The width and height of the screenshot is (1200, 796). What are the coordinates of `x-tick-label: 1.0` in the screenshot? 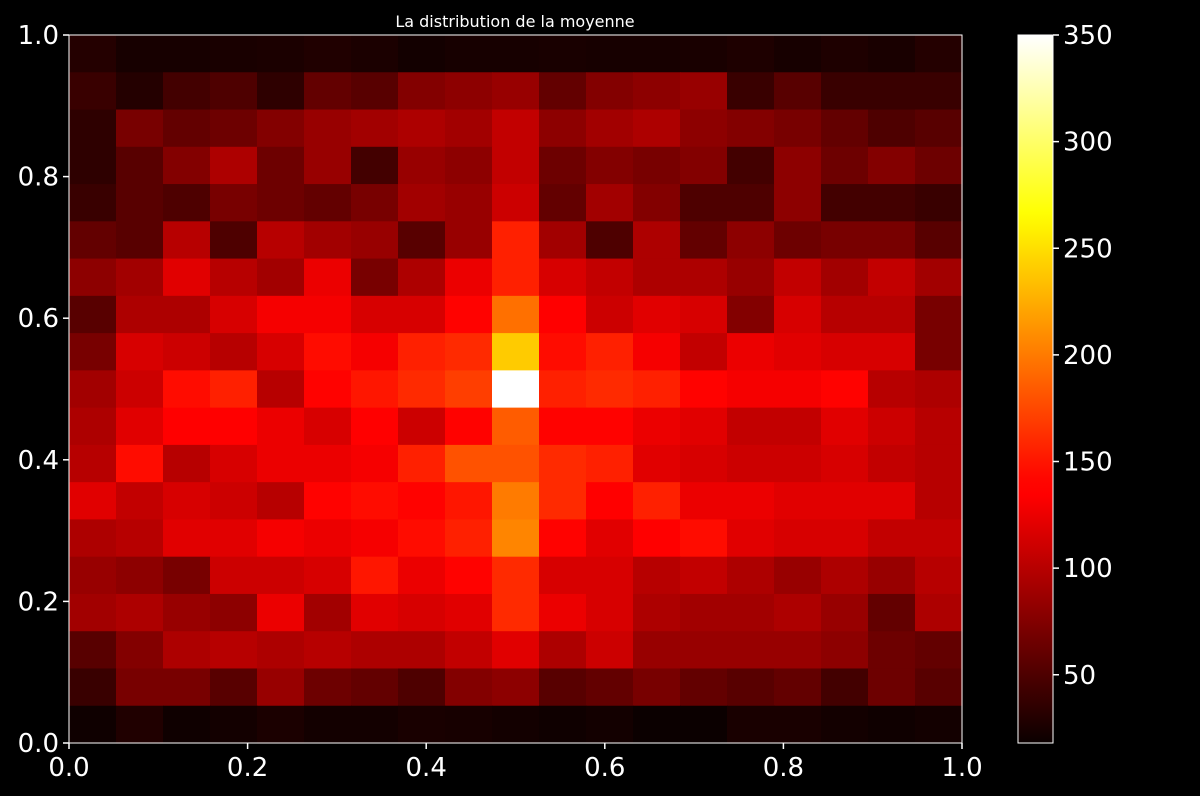 It's located at (961, 768).